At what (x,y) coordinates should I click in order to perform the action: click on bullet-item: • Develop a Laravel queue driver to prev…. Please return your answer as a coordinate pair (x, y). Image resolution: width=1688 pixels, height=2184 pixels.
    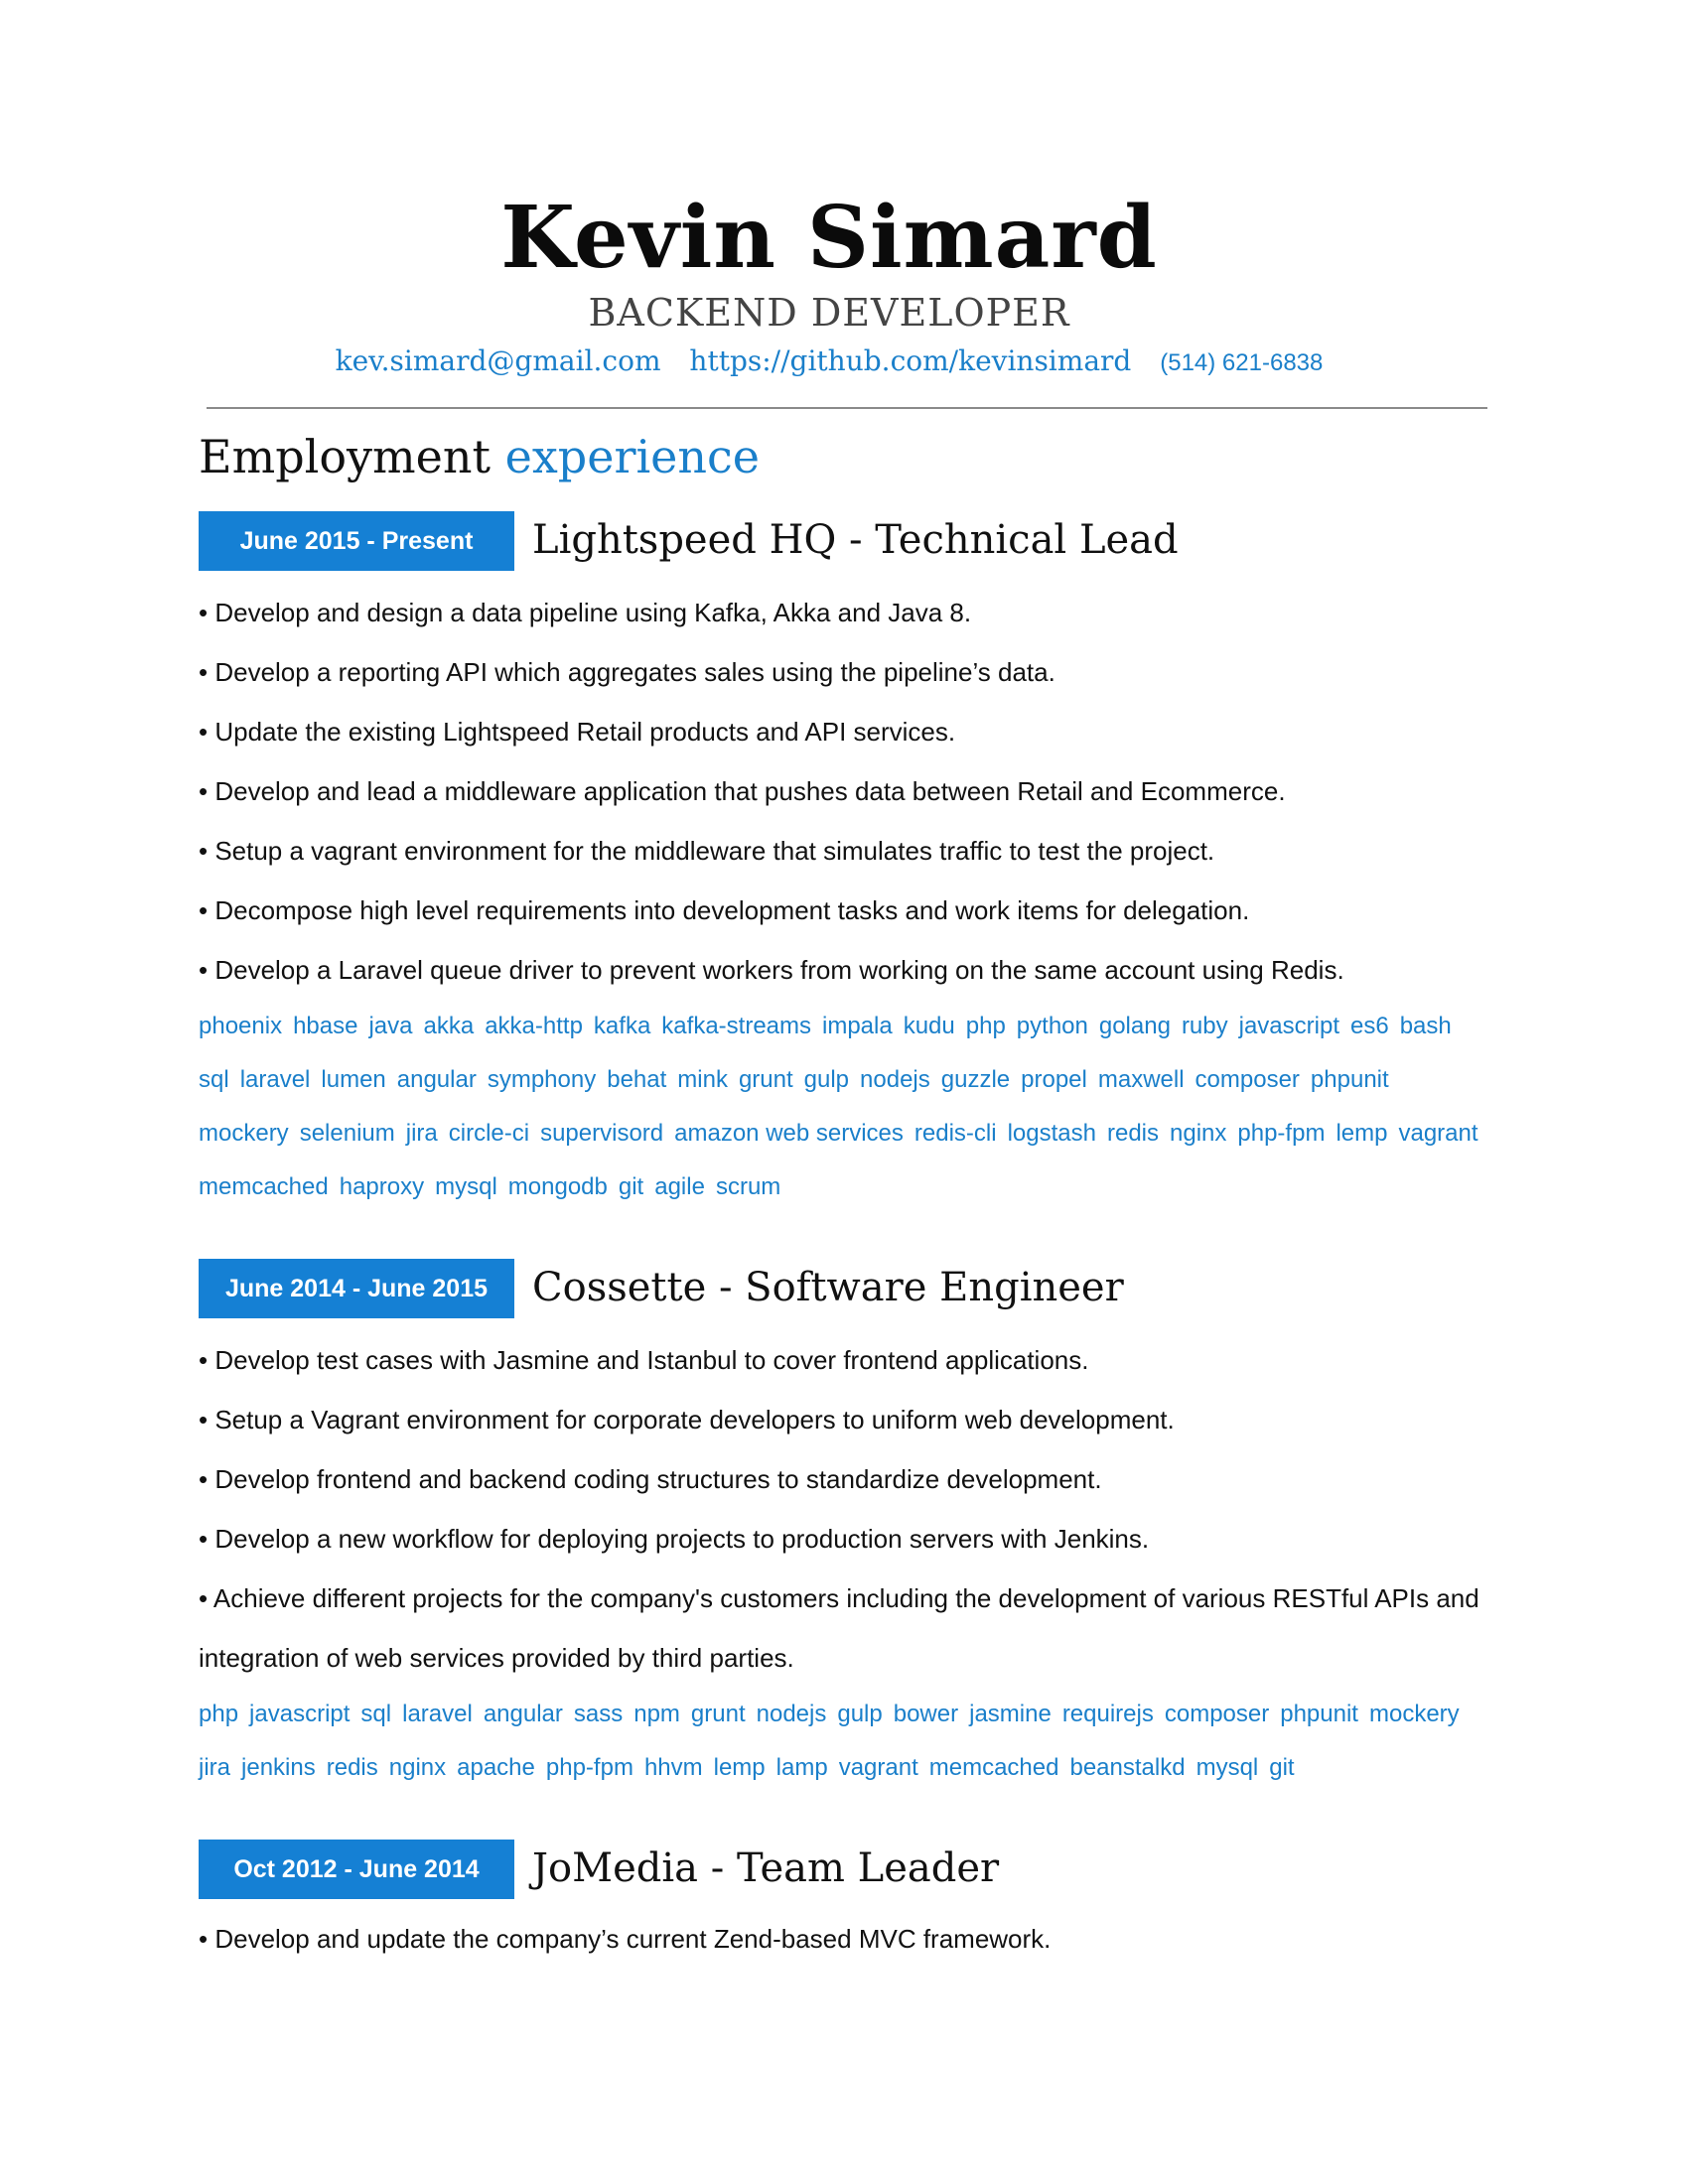
    Looking at the image, I should click on (771, 970).